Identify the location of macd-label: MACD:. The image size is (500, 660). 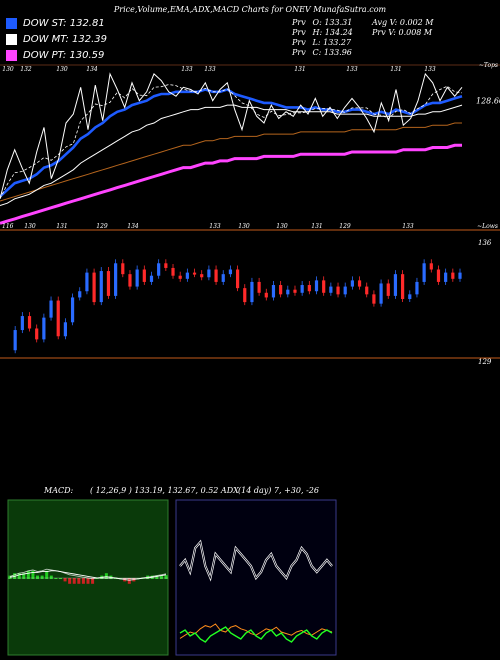
(59, 490).